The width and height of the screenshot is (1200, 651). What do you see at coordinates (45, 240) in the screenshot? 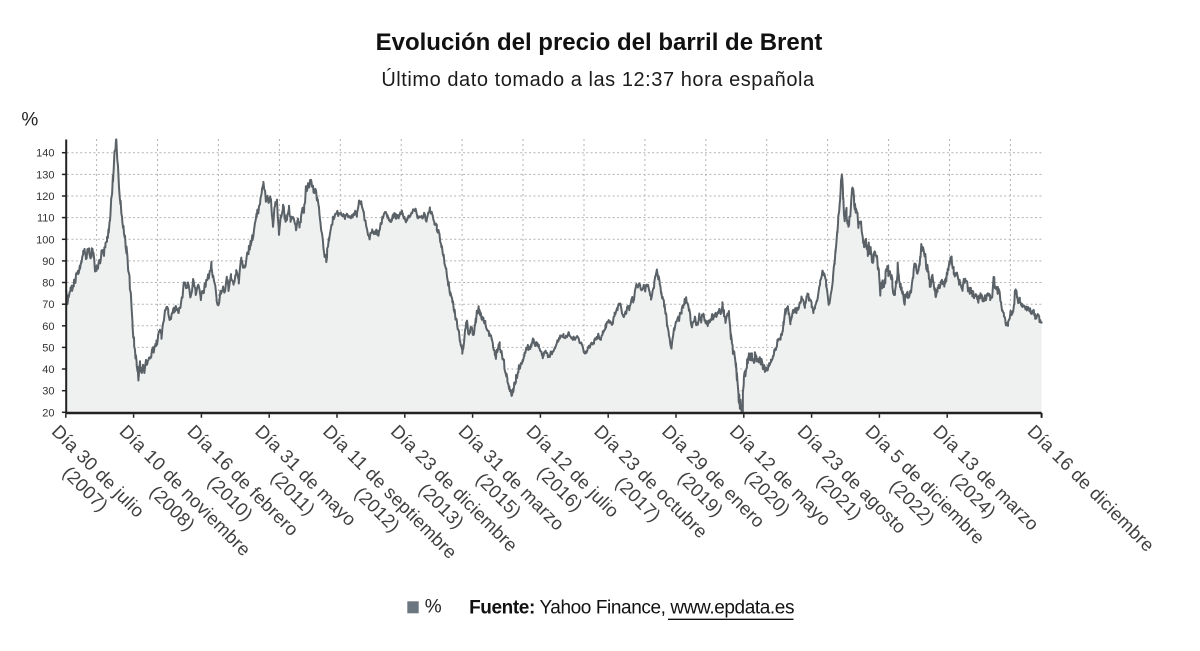
I see `svg-text: 100` at bounding box center [45, 240].